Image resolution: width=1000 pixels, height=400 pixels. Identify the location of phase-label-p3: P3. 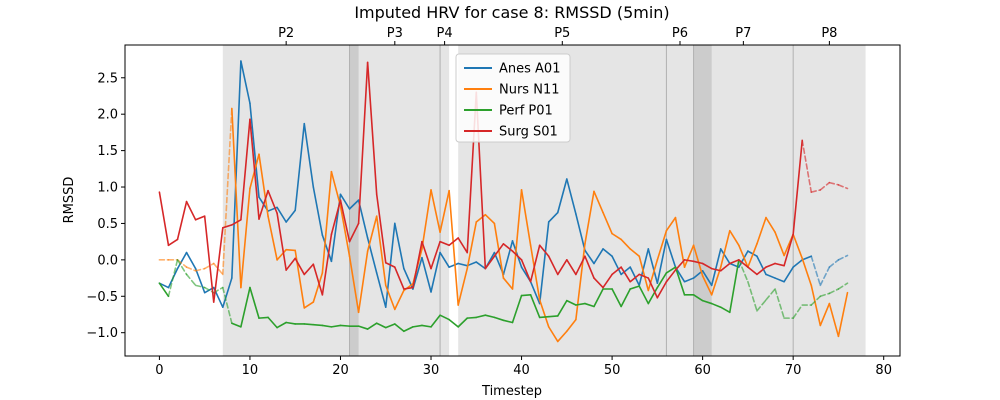
(395, 33).